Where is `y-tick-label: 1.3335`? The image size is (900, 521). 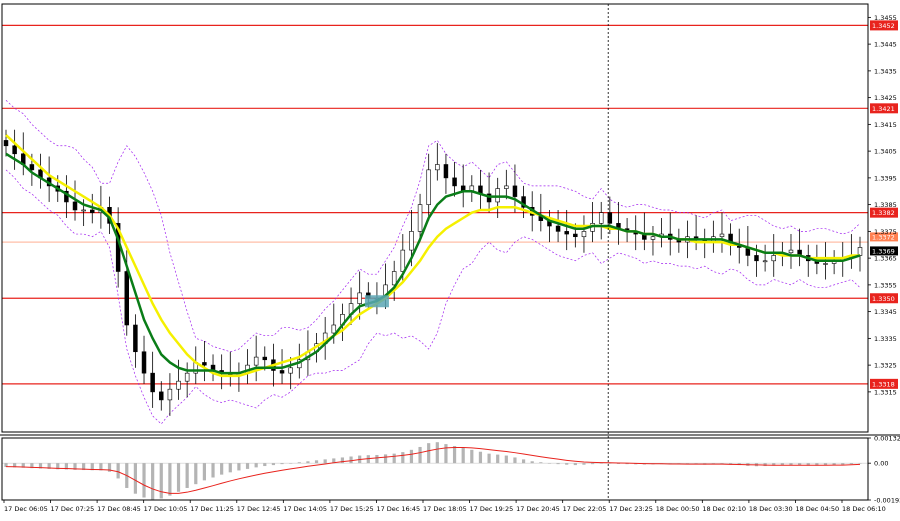
y-tick-label: 1.3335 is located at coordinates (885, 339).